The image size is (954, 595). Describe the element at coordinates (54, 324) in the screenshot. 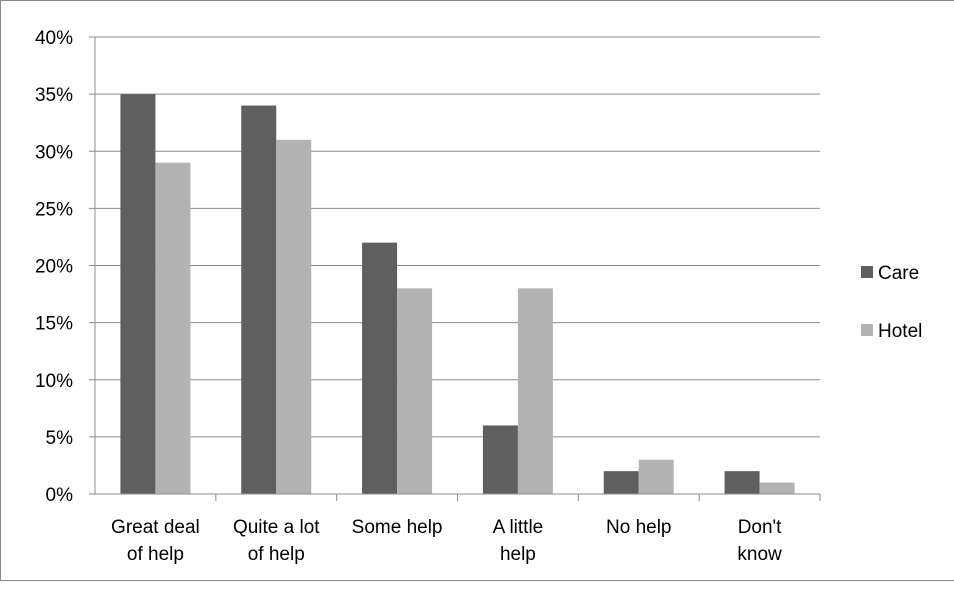

I see `y-tick-label: 15%` at that location.